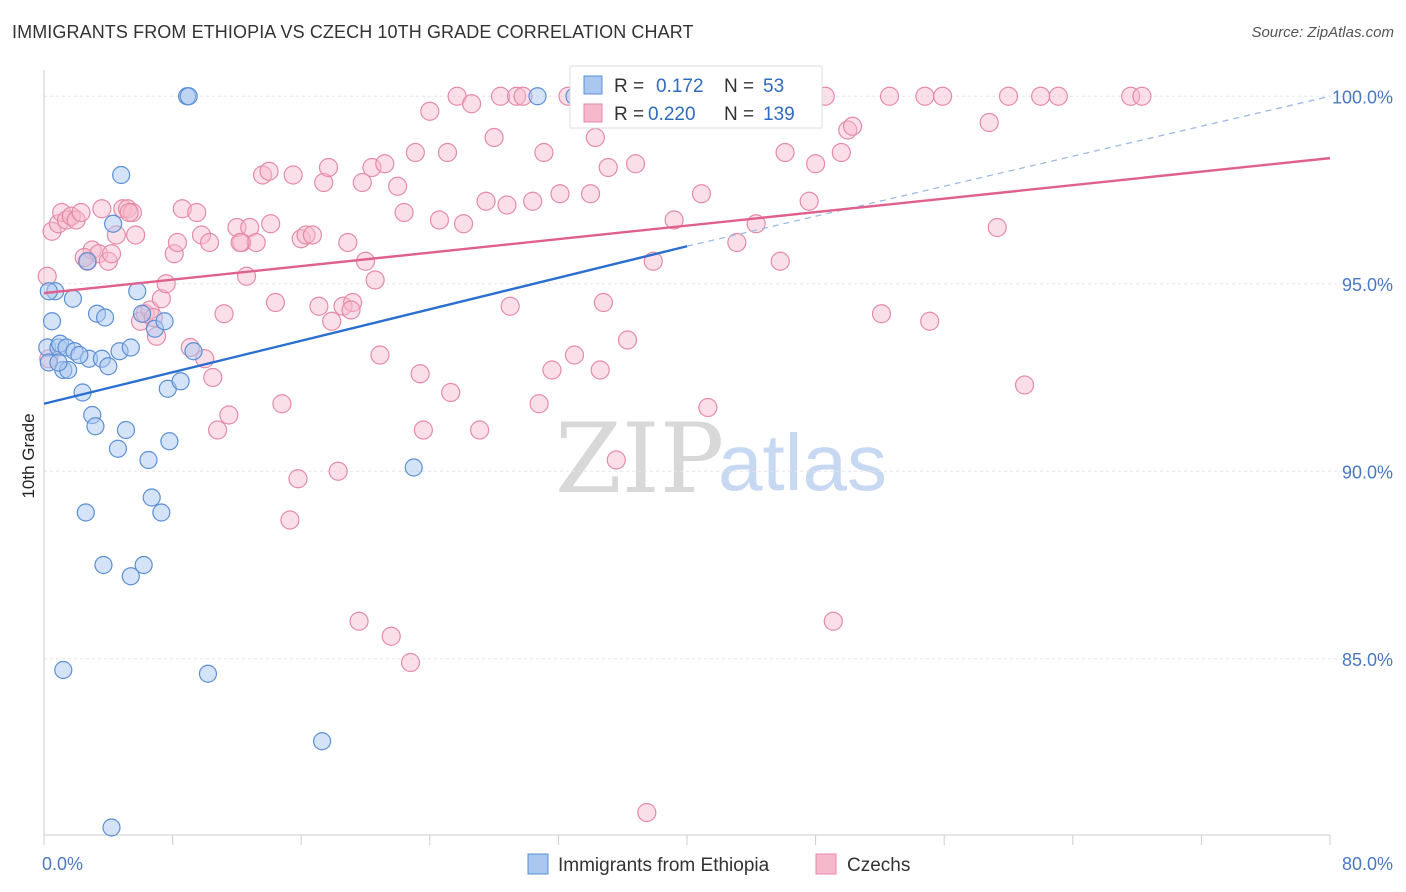  What do you see at coordinates (1322, 32) in the screenshot?
I see `source-label: Source: ZipAtlas.com` at bounding box center [1322, 32].